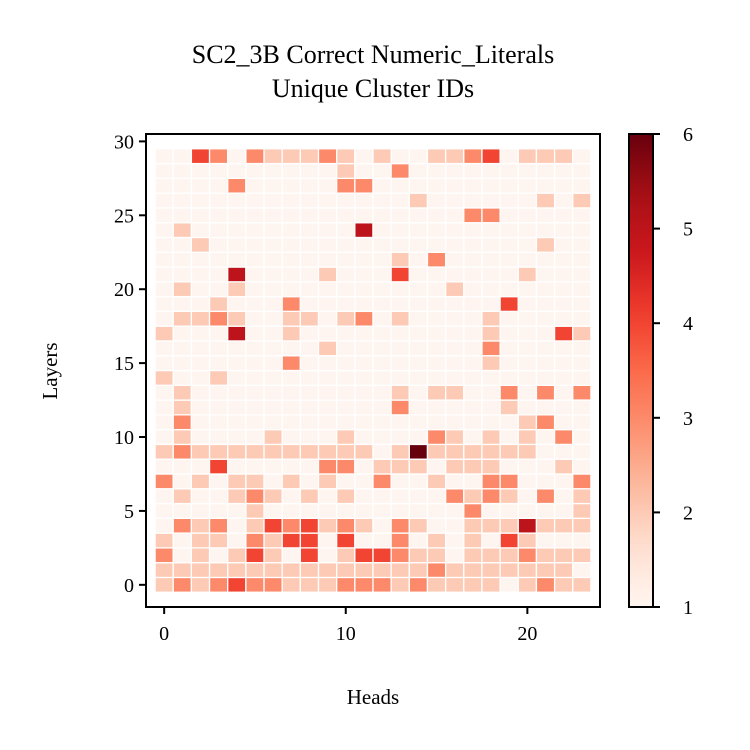 This screenshot has height=750, width=750. I want to click on x-axis: 0 10 20, so click(348, 626).